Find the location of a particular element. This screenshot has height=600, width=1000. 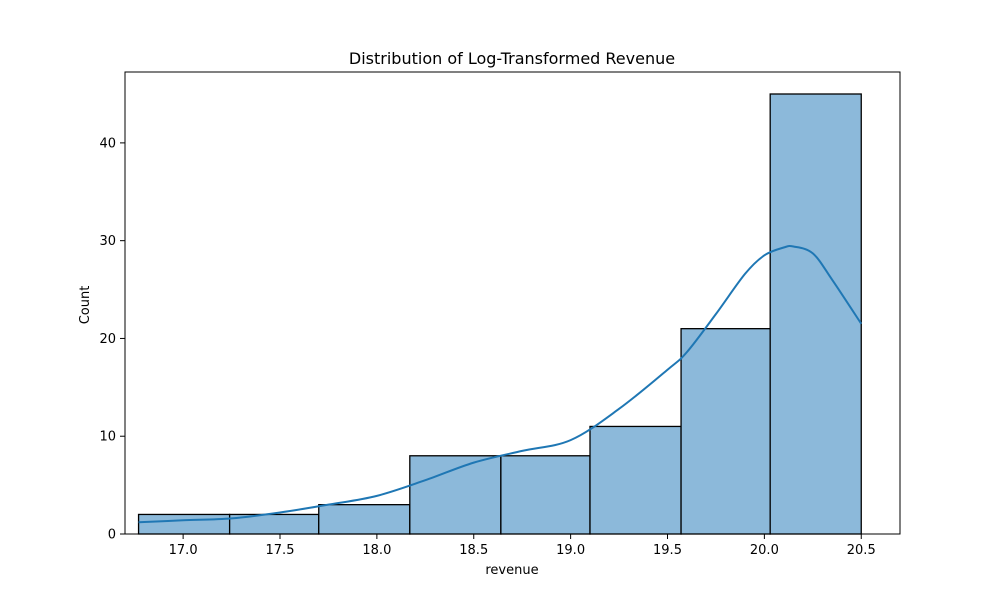

x-axis-ticks: 17.0 17.5 18.0 18.5 19.0 19.5 20.0 20.5 is located at coordinates (522, 546).